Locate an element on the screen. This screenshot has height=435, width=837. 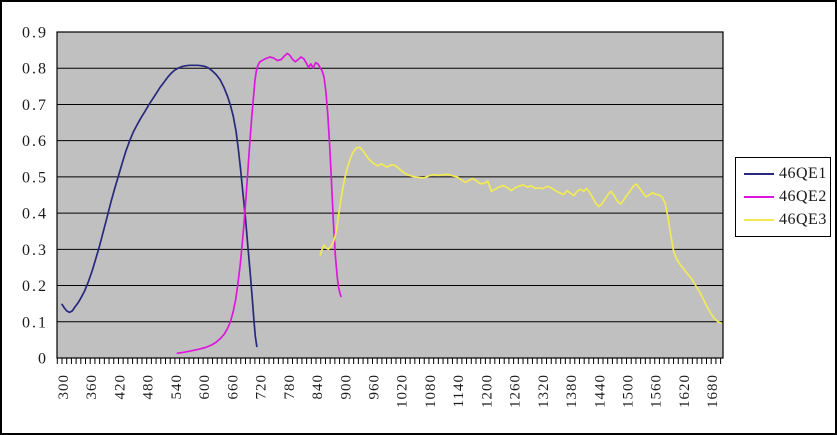
legend-item: 46QE2 is located at coordinates (785, 196).